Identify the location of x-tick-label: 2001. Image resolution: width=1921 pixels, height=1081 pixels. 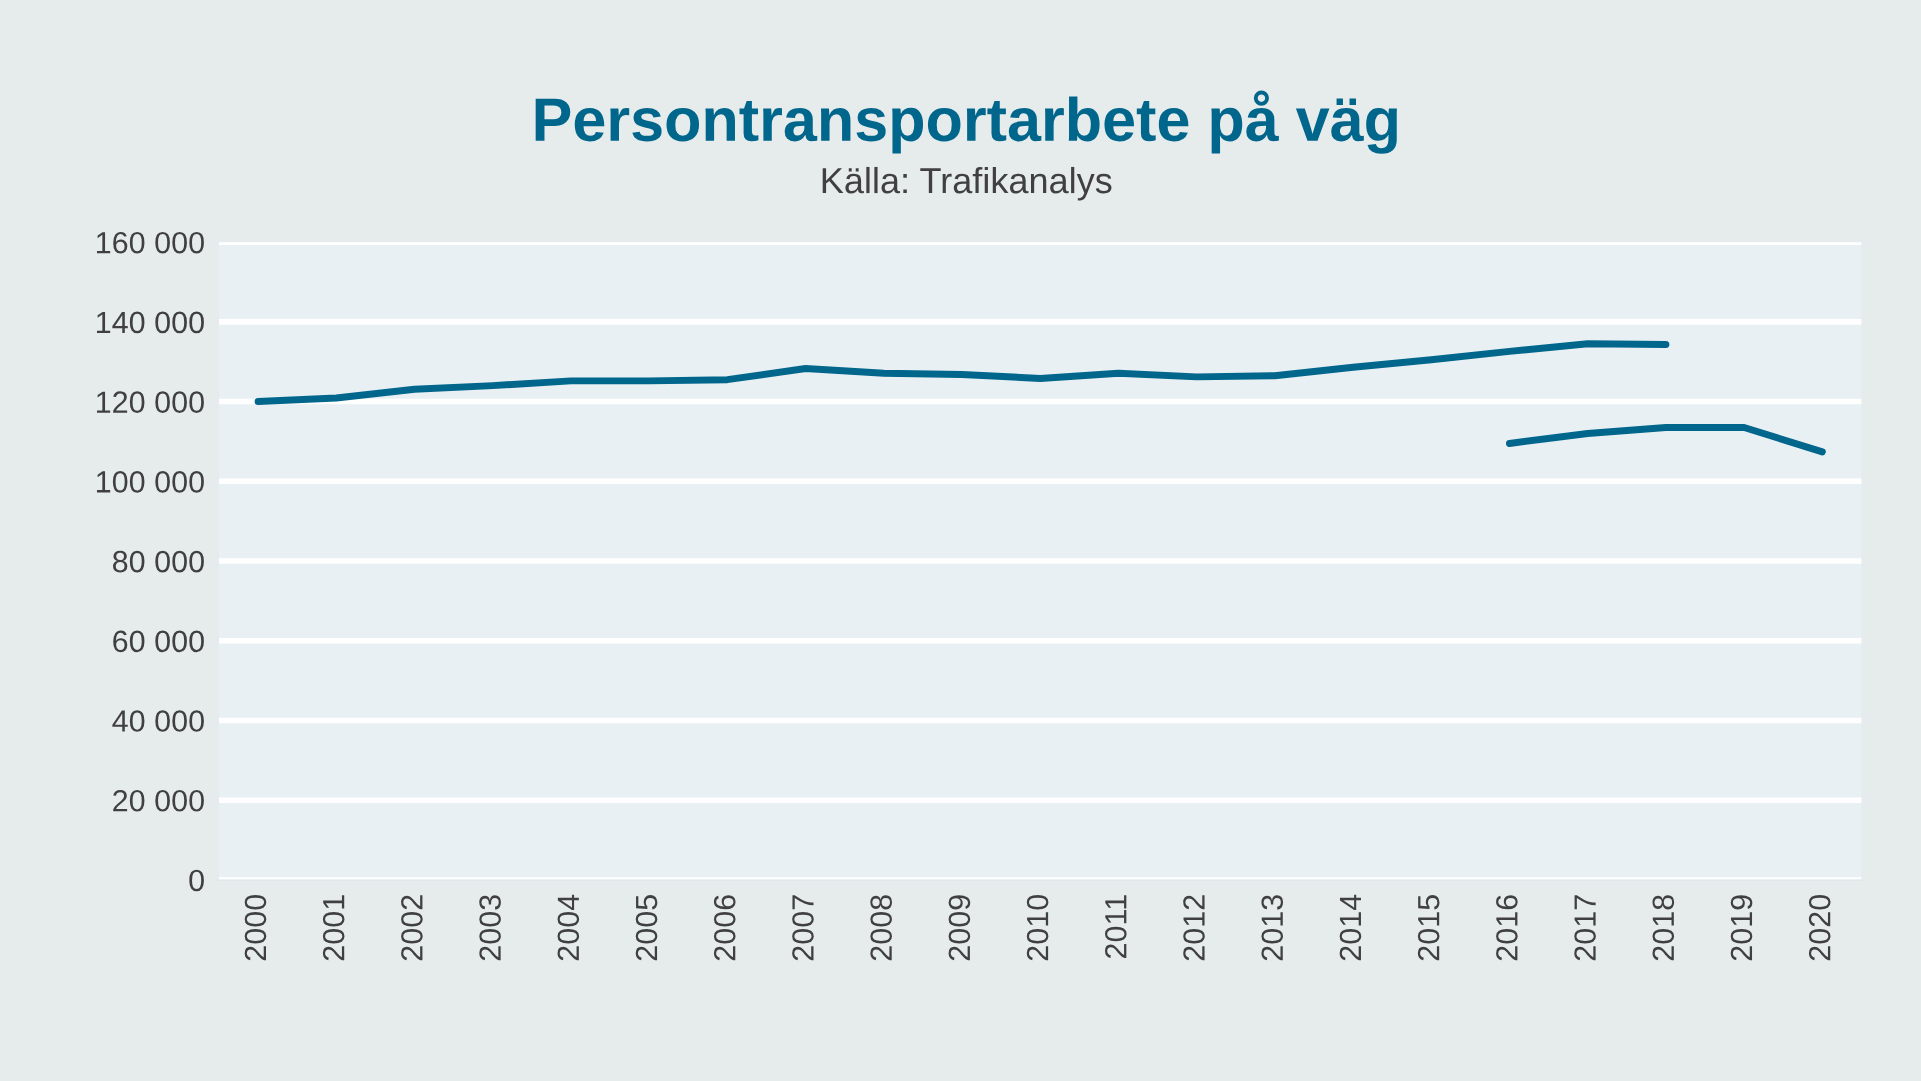
(333, 928).